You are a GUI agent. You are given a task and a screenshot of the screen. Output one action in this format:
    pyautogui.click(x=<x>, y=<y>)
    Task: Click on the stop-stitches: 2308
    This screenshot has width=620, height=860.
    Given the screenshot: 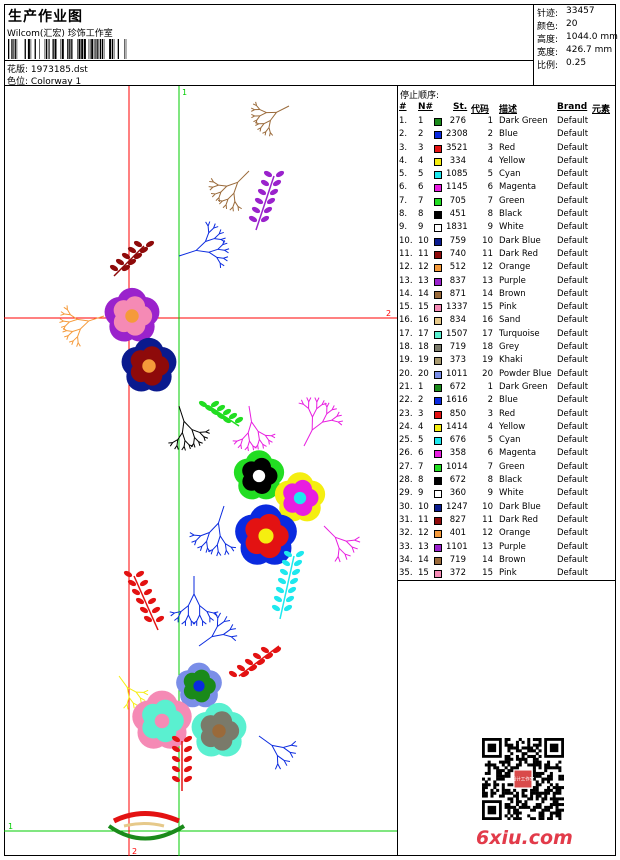 What is the action you would take?
    pyautogui.click(x=457, y=134)
    